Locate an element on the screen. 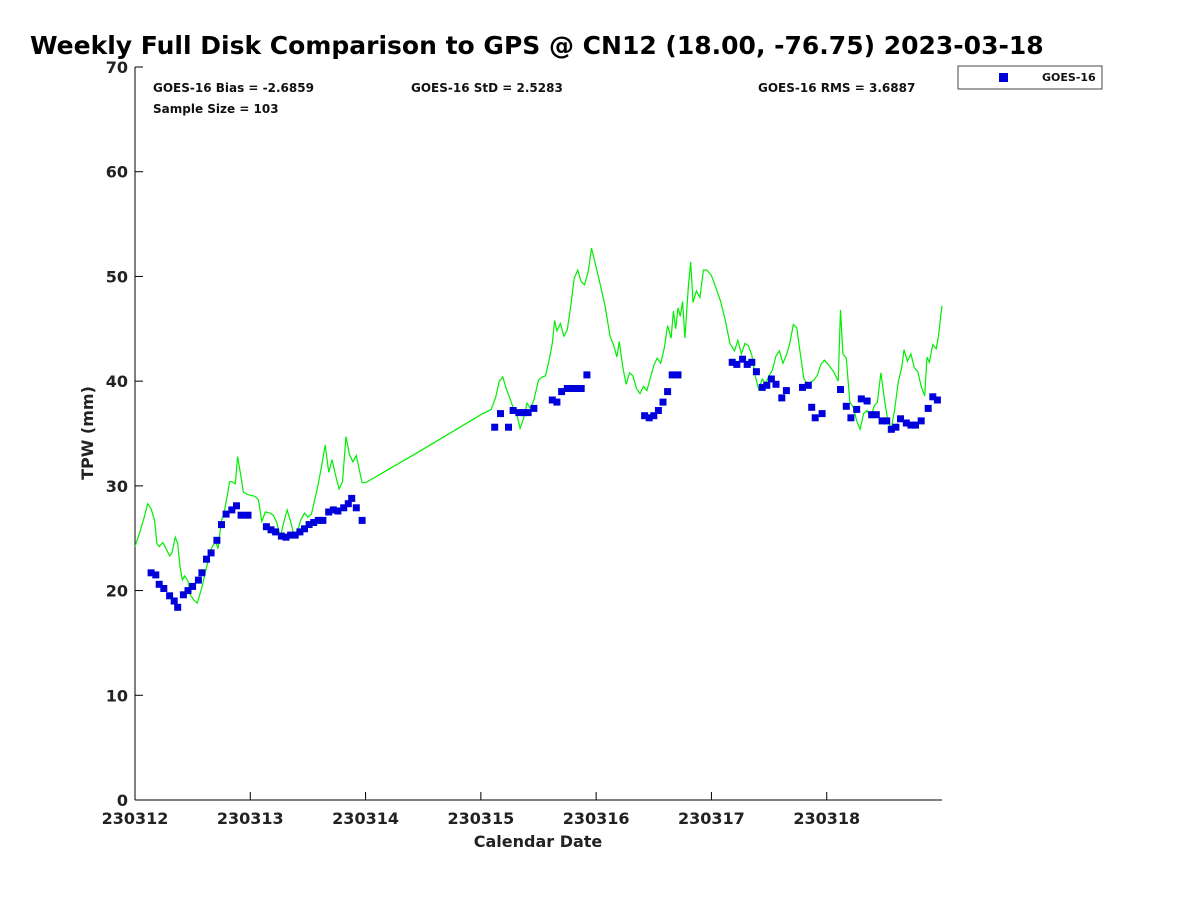 The image size is (1200, 900). x-tick-label: 230318 is located at coordinates (826, 818).